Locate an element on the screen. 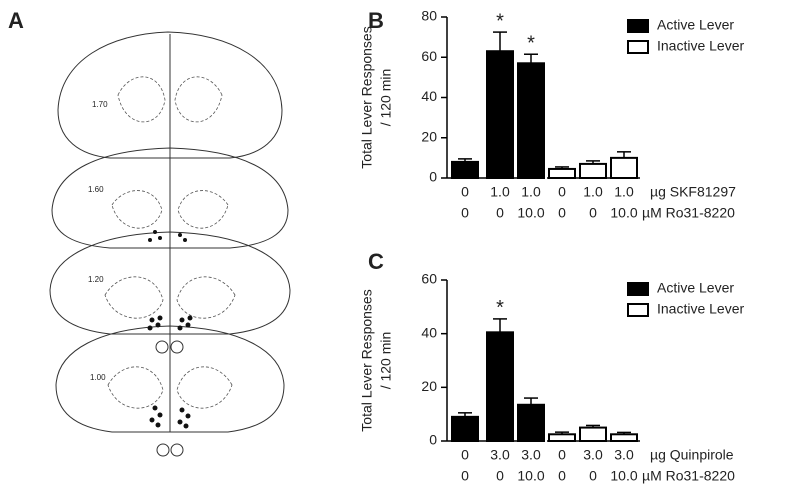 Image resolution: width=800 pixels, height=490 pixels. section-label: 1.00 is located at coordinates (98, 377).